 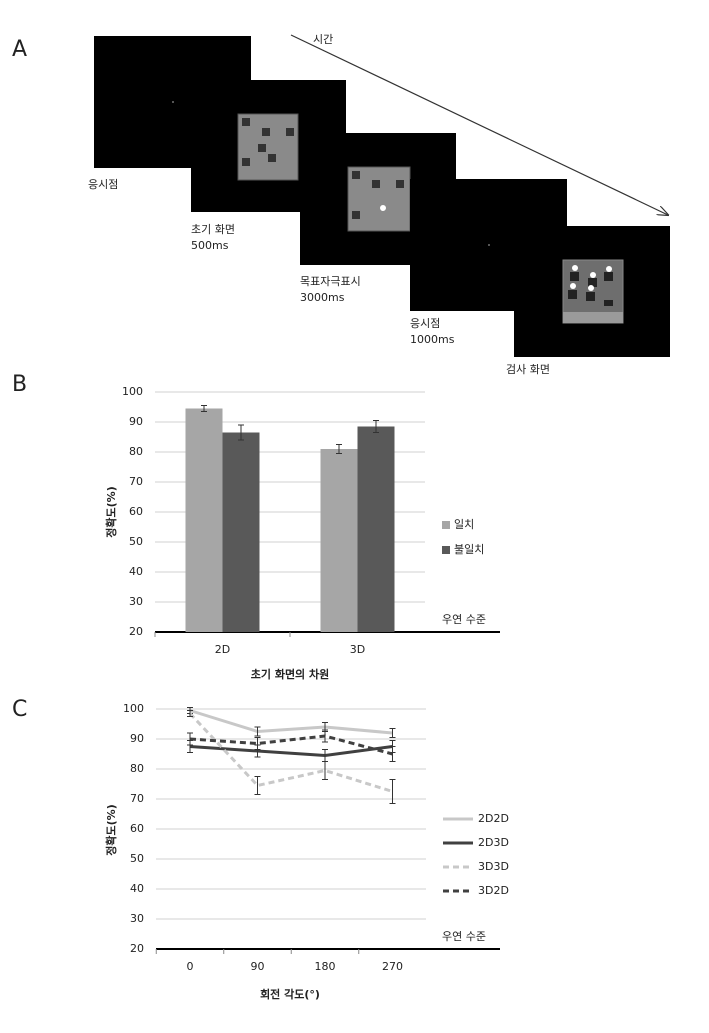 I want to click on test-floor, so click(x=593, y=317).